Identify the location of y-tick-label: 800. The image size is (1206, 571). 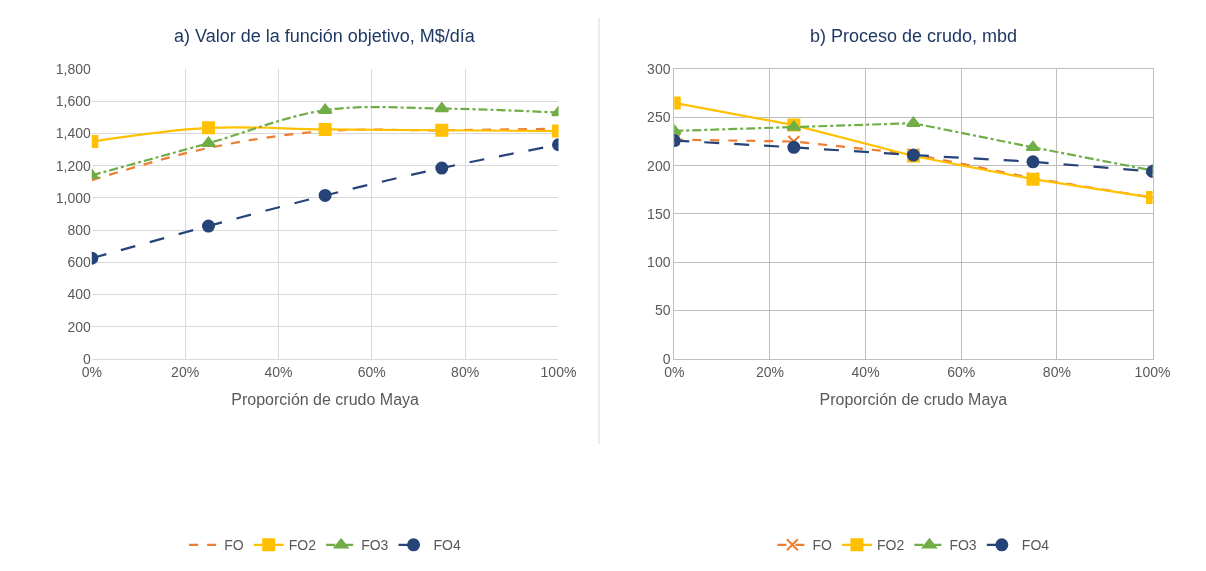
(79, 229).